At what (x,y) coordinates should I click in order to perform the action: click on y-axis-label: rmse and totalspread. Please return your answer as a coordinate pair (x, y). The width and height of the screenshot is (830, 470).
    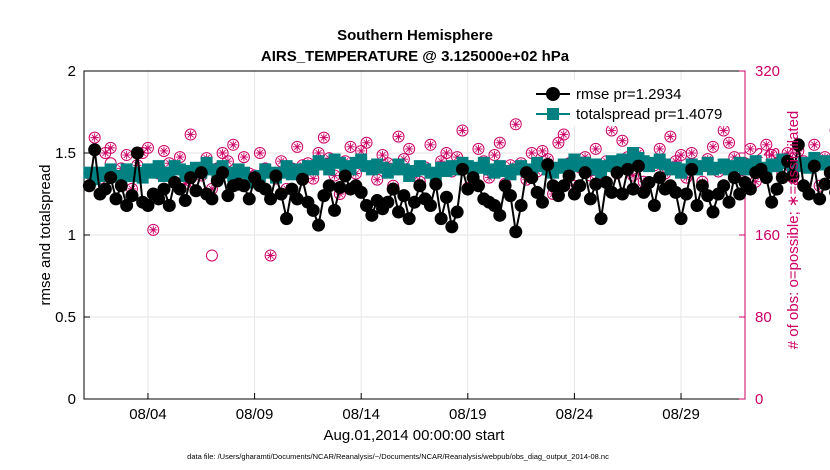
    Looking at the image, I should click on (45, 235).